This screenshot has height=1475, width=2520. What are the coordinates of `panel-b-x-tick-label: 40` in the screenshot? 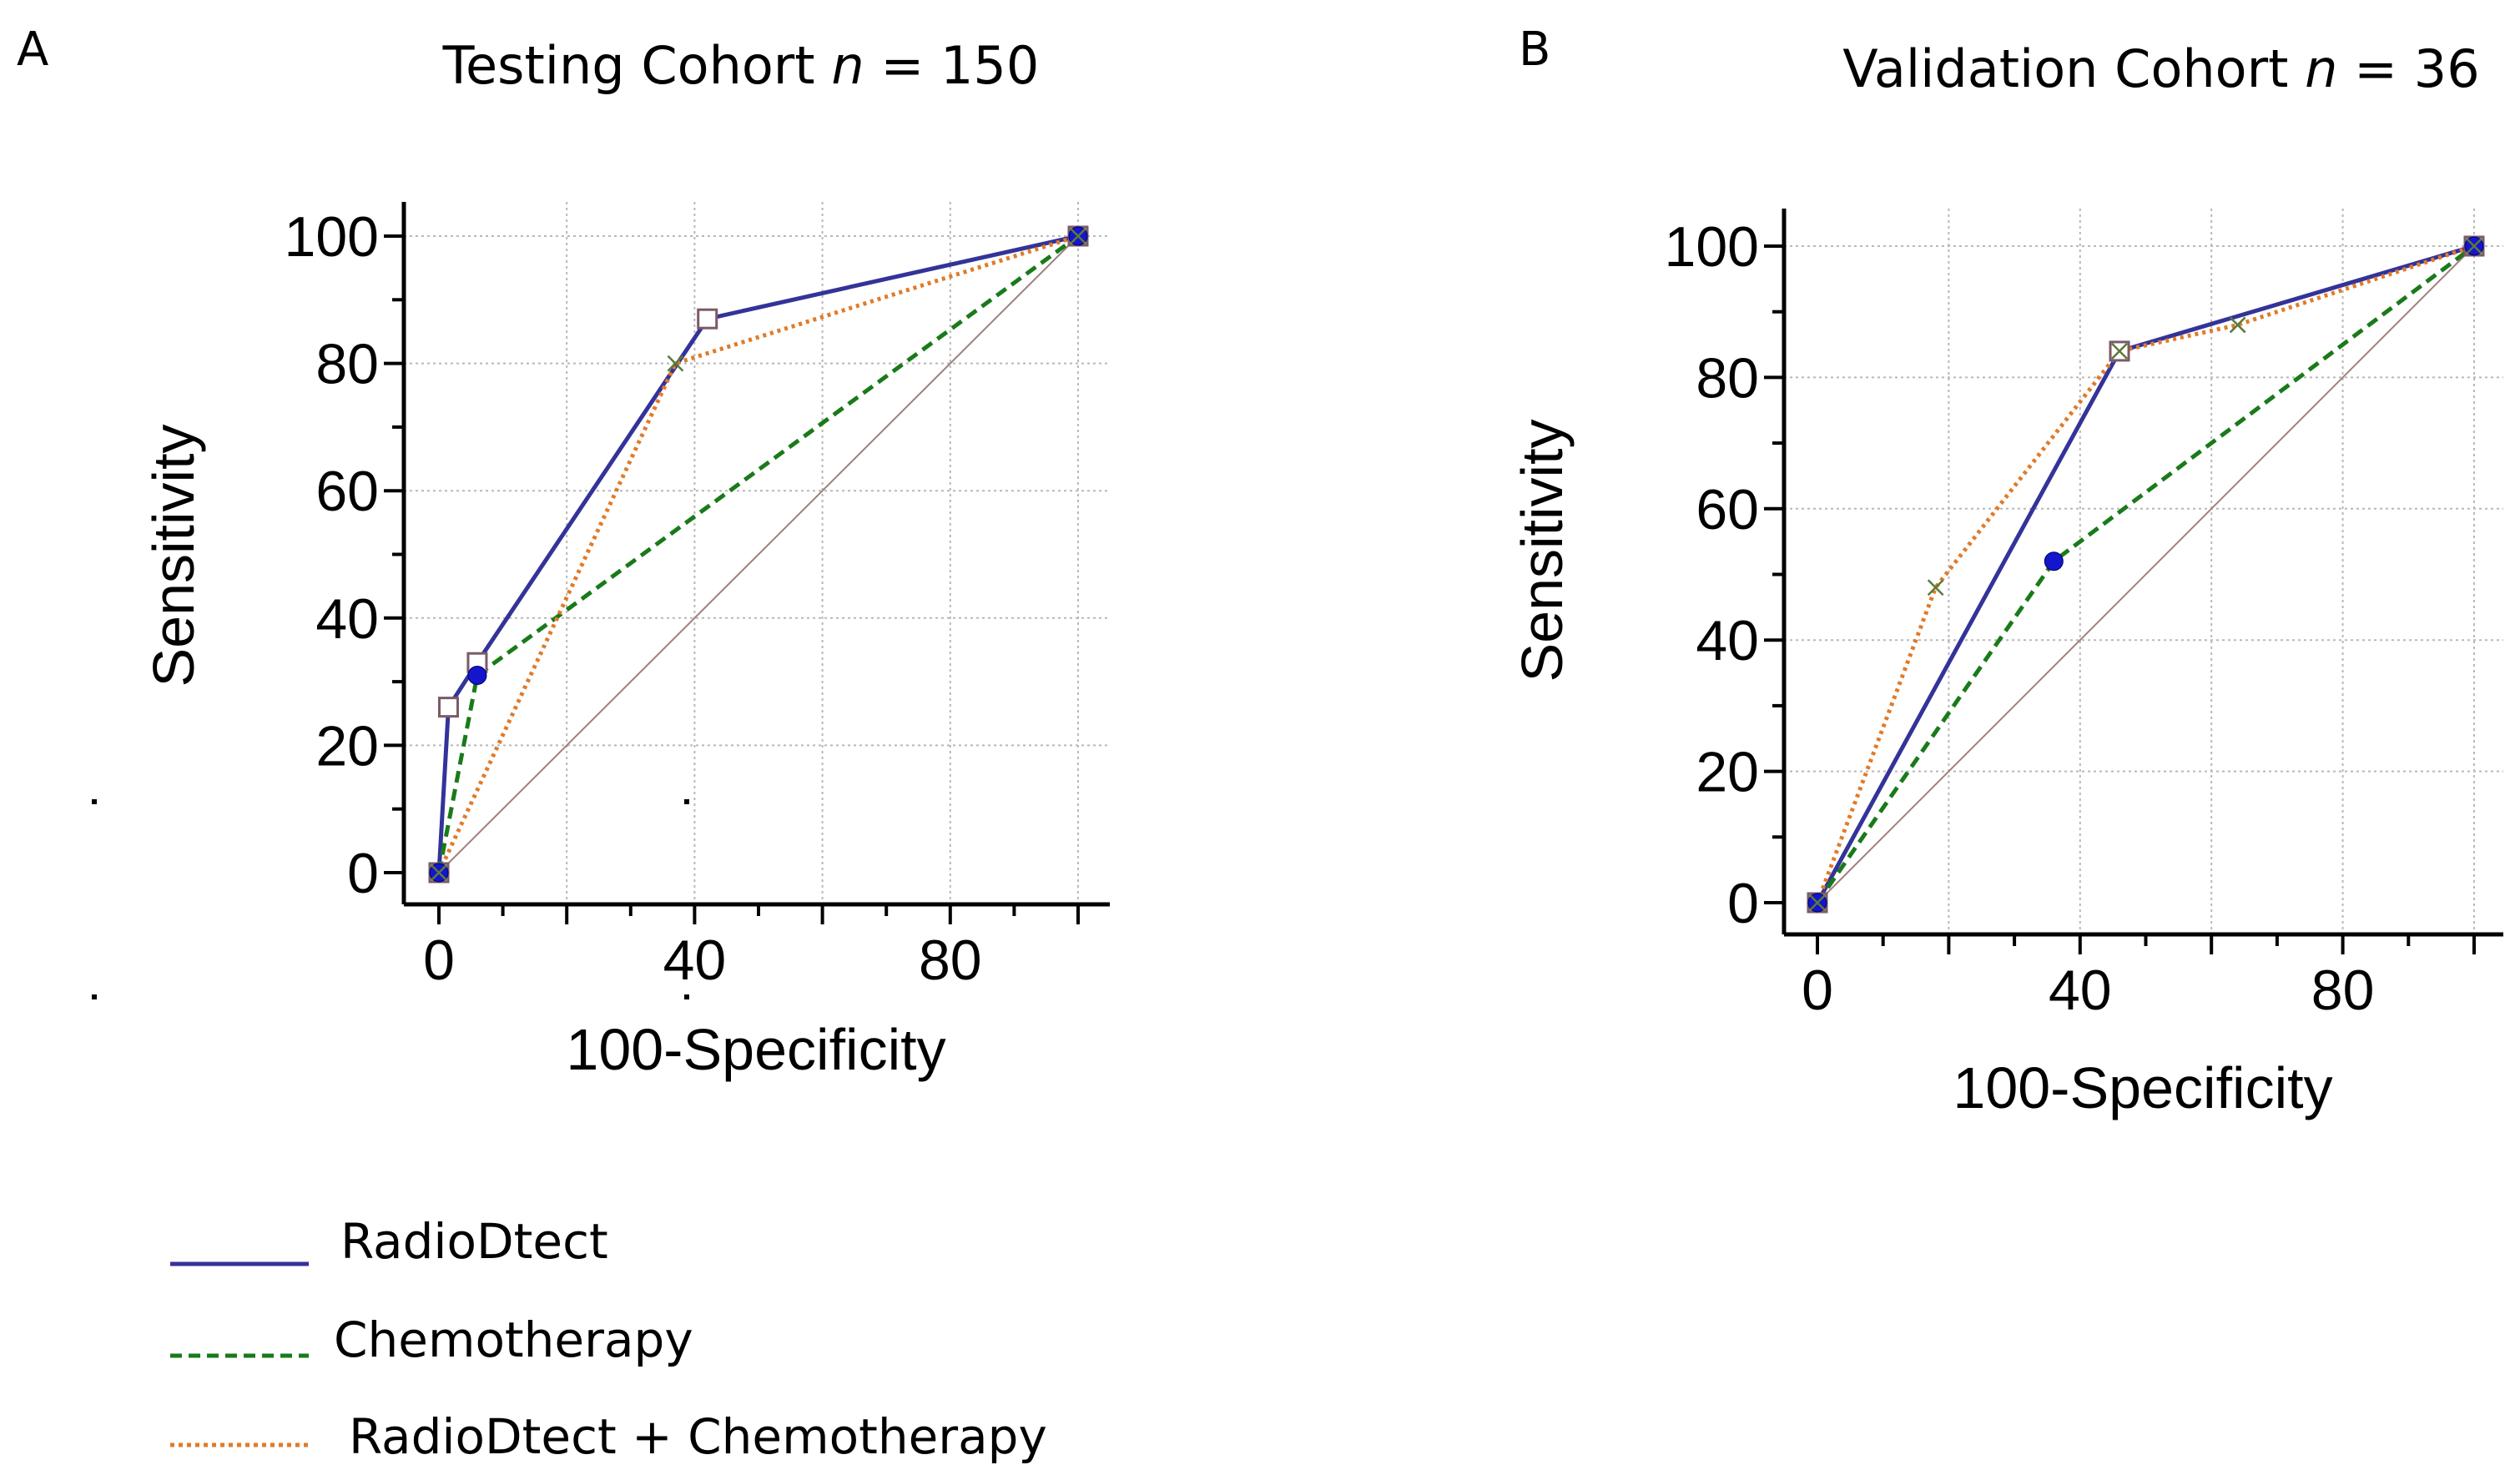 It's located at (2080, 990).